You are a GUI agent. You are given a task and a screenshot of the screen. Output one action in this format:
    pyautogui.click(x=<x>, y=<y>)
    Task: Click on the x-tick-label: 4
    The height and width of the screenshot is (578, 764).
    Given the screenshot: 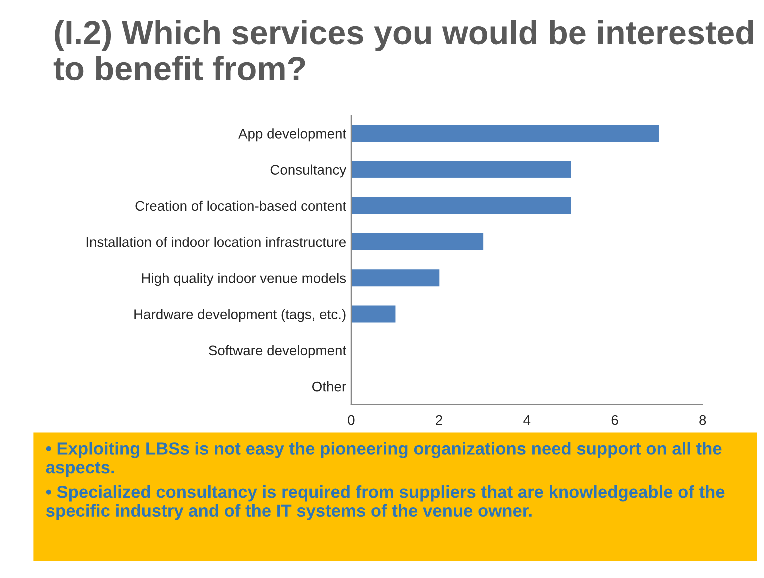 What is the action you would take?
    pyautogui.click(x=527, y=421)
    